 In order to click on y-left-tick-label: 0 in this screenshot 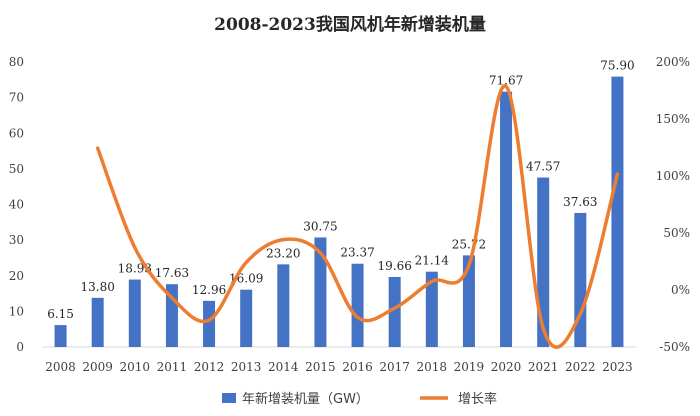, I will do `click(20, 347)`.